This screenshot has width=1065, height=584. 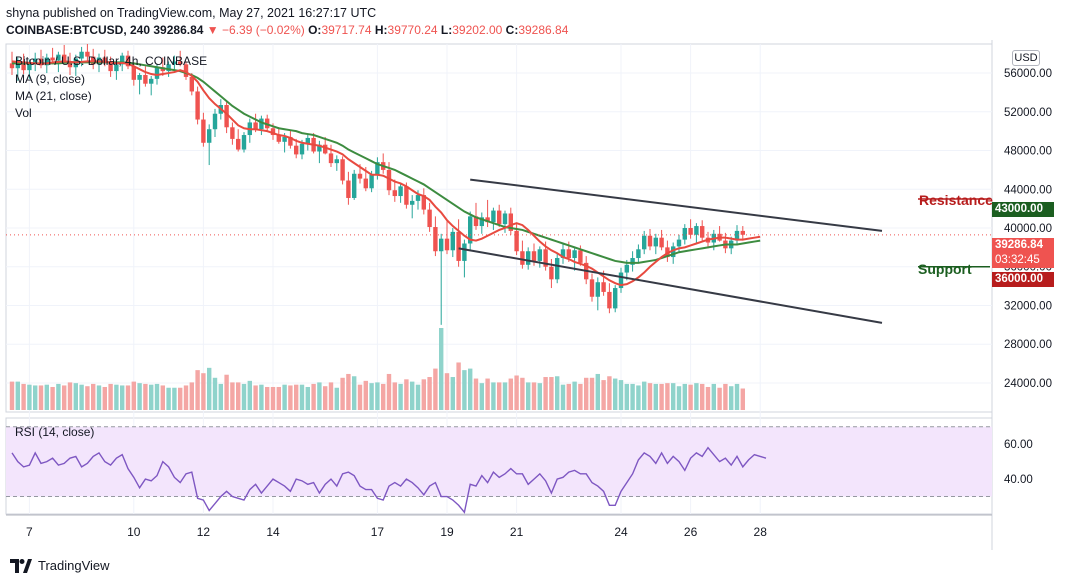 What do you see at coordinates (381, 30) in the screenshot?
I see `high-label: H:` at bounding box center [381, 30].